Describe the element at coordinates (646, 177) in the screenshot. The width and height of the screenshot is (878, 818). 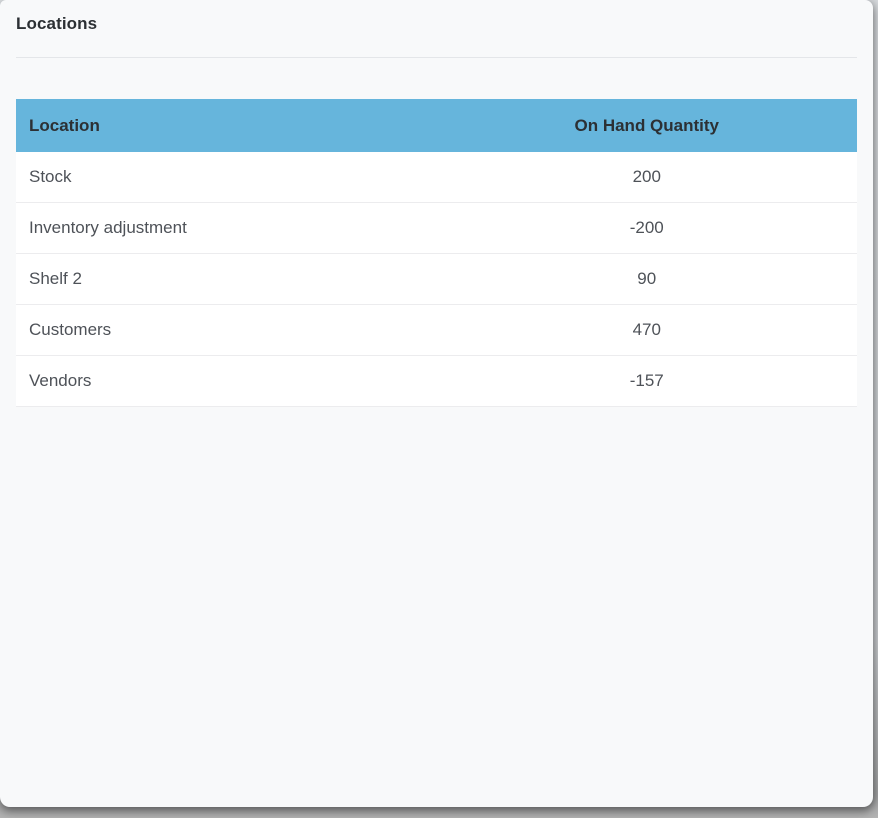
I see `quantity-cell: 200` at that location.